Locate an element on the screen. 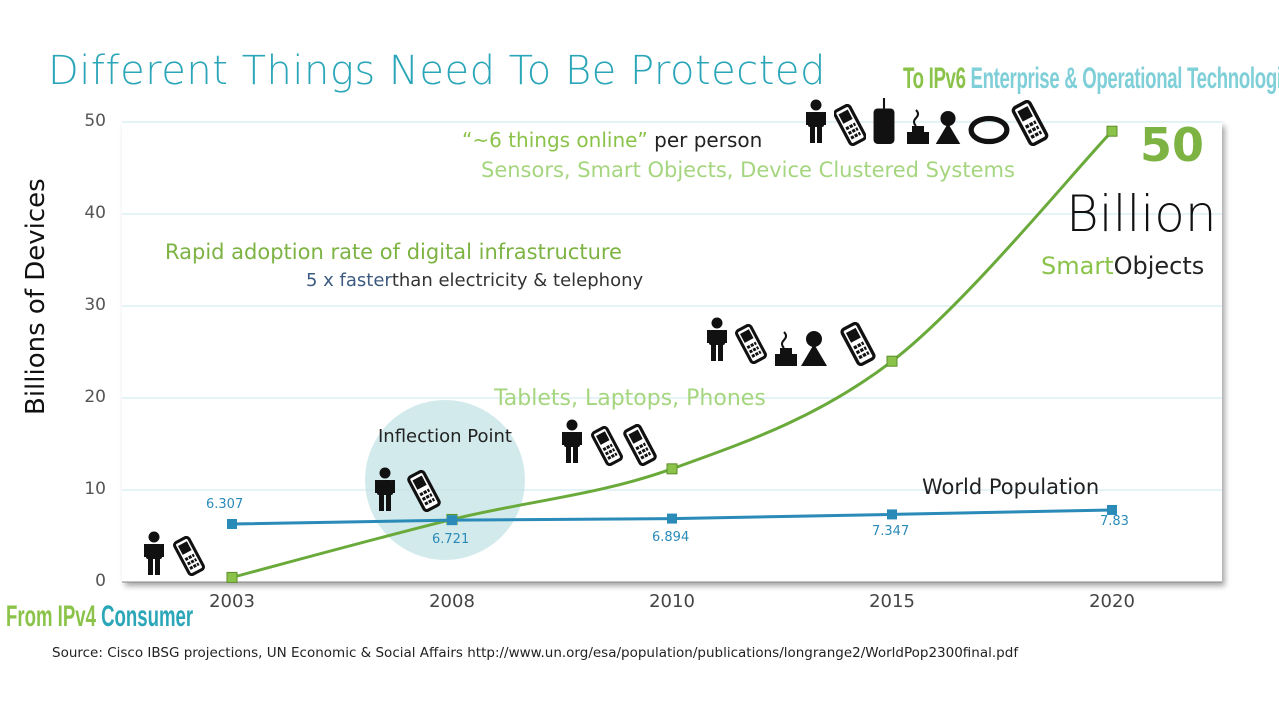 The width and height of the screenshot is (1279, 720). y-tick-label: 20 is located at coordinates (95, 397).